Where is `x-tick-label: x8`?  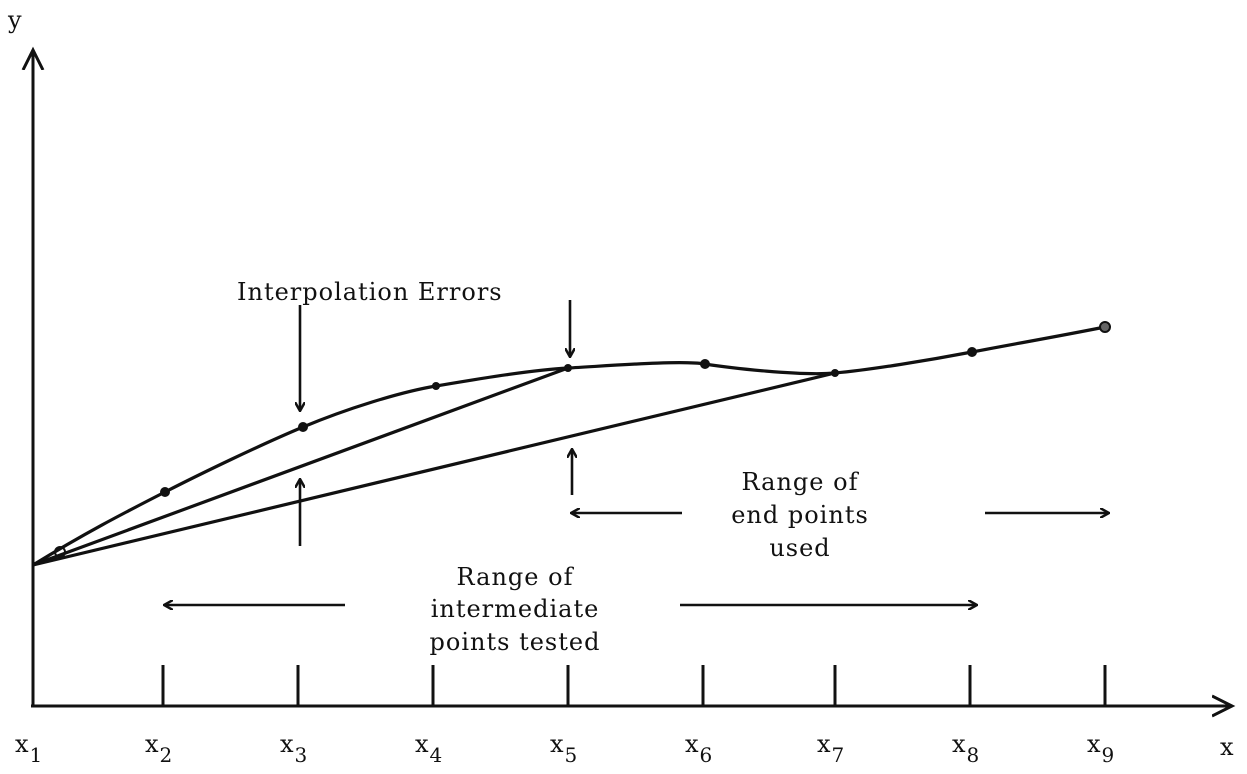
x-tick-label: x8 is located at coordinates (966, 748).